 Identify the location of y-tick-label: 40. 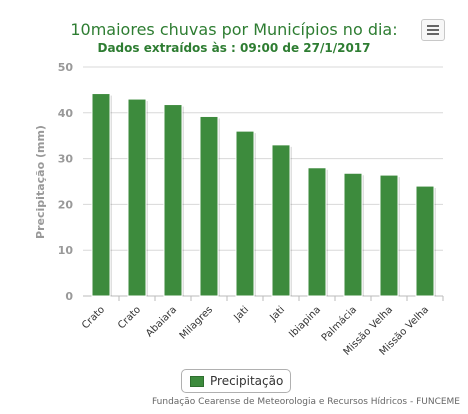
(66, 113).